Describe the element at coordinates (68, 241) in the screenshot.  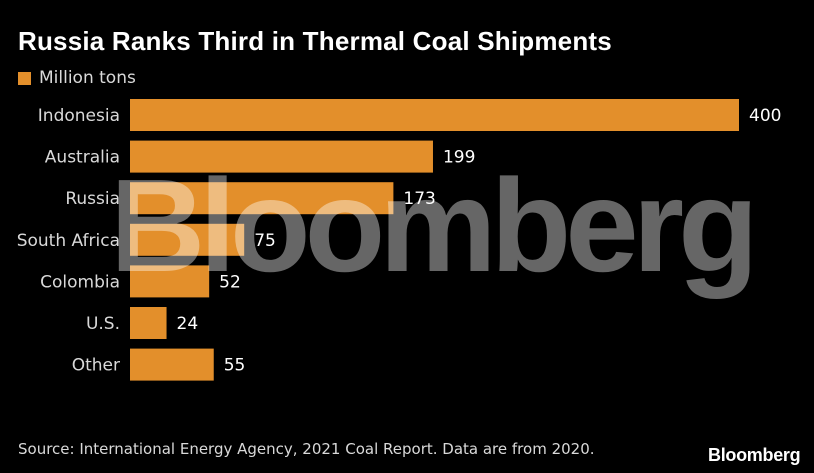
I see `category-label: South Africa` at that location.